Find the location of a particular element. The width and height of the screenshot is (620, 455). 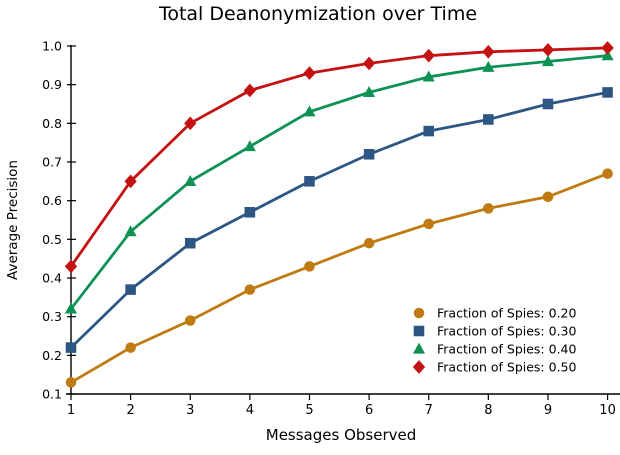

y-tick-label: 0.9 is located at coordinates (52, 84).